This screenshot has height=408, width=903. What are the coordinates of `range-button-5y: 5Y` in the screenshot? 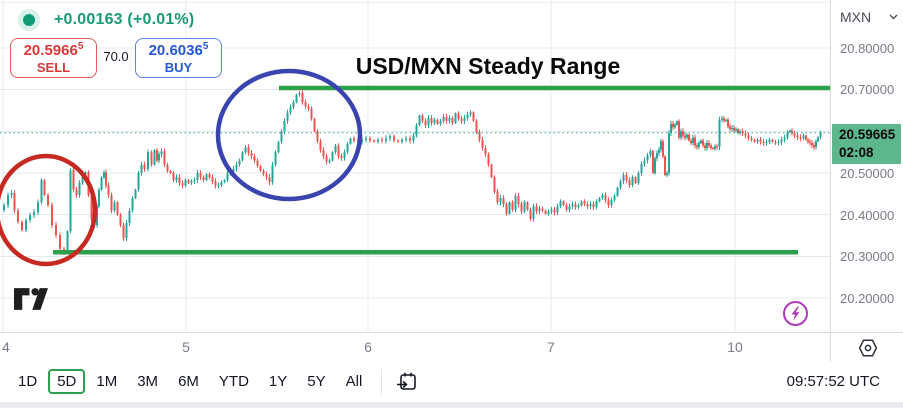 It's located at (316, 381).